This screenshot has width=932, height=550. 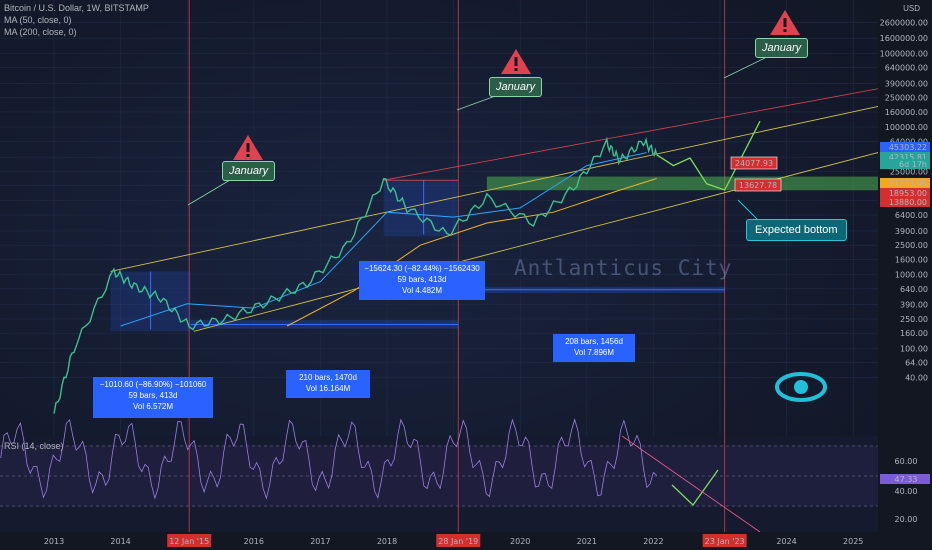 I want to click on price-scale-label: 1000.00, so click(x=911, y=275).